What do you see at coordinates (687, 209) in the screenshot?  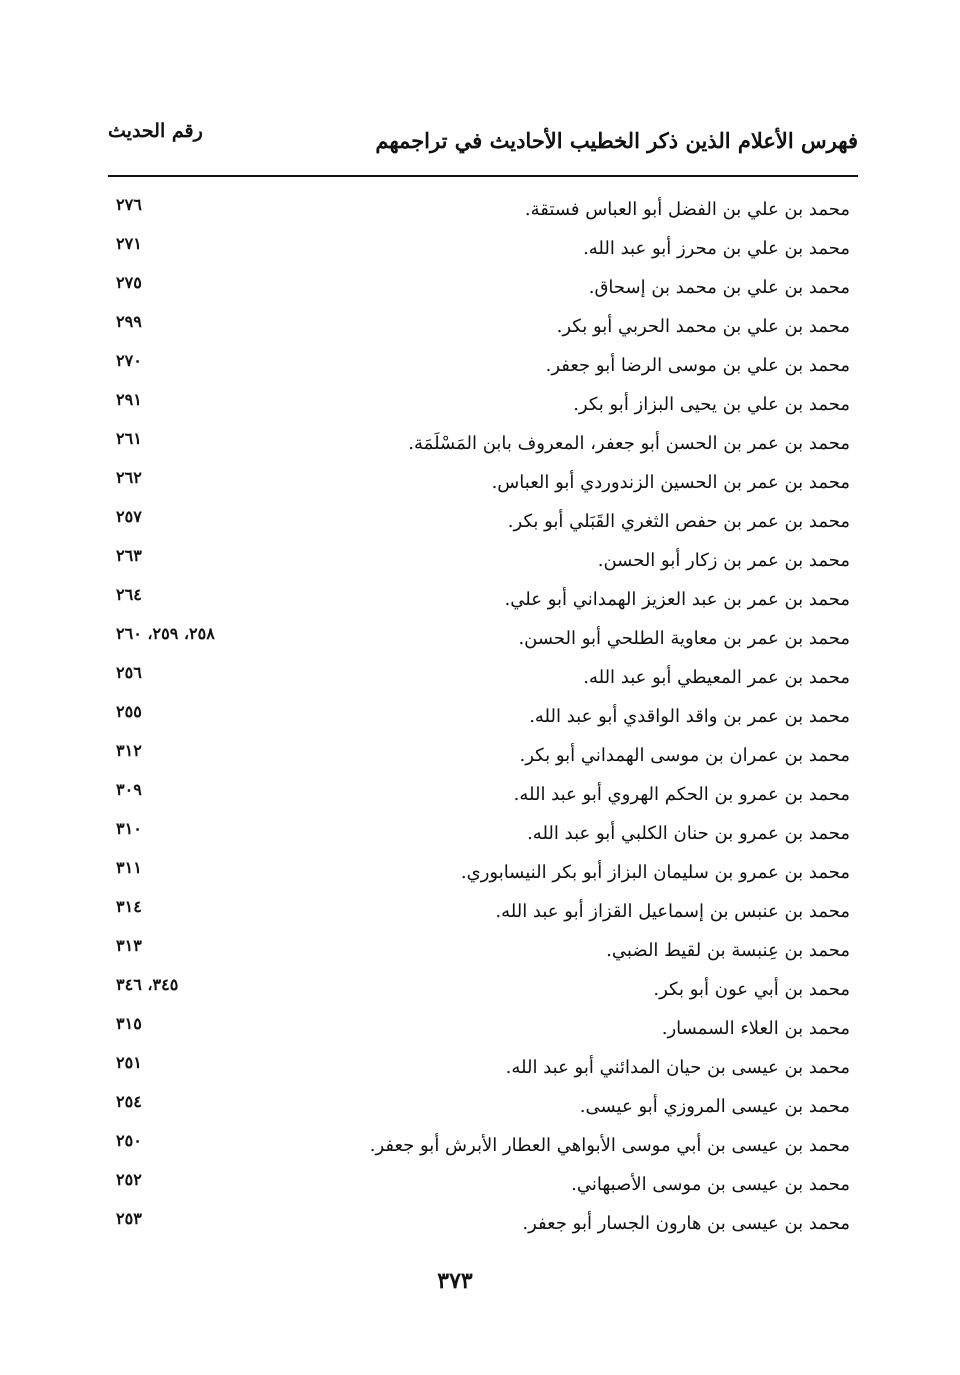 I see `entry-name: محمد بن علي بن الفضل أبو العباس فستقة.` at bounding box center [687, 209].